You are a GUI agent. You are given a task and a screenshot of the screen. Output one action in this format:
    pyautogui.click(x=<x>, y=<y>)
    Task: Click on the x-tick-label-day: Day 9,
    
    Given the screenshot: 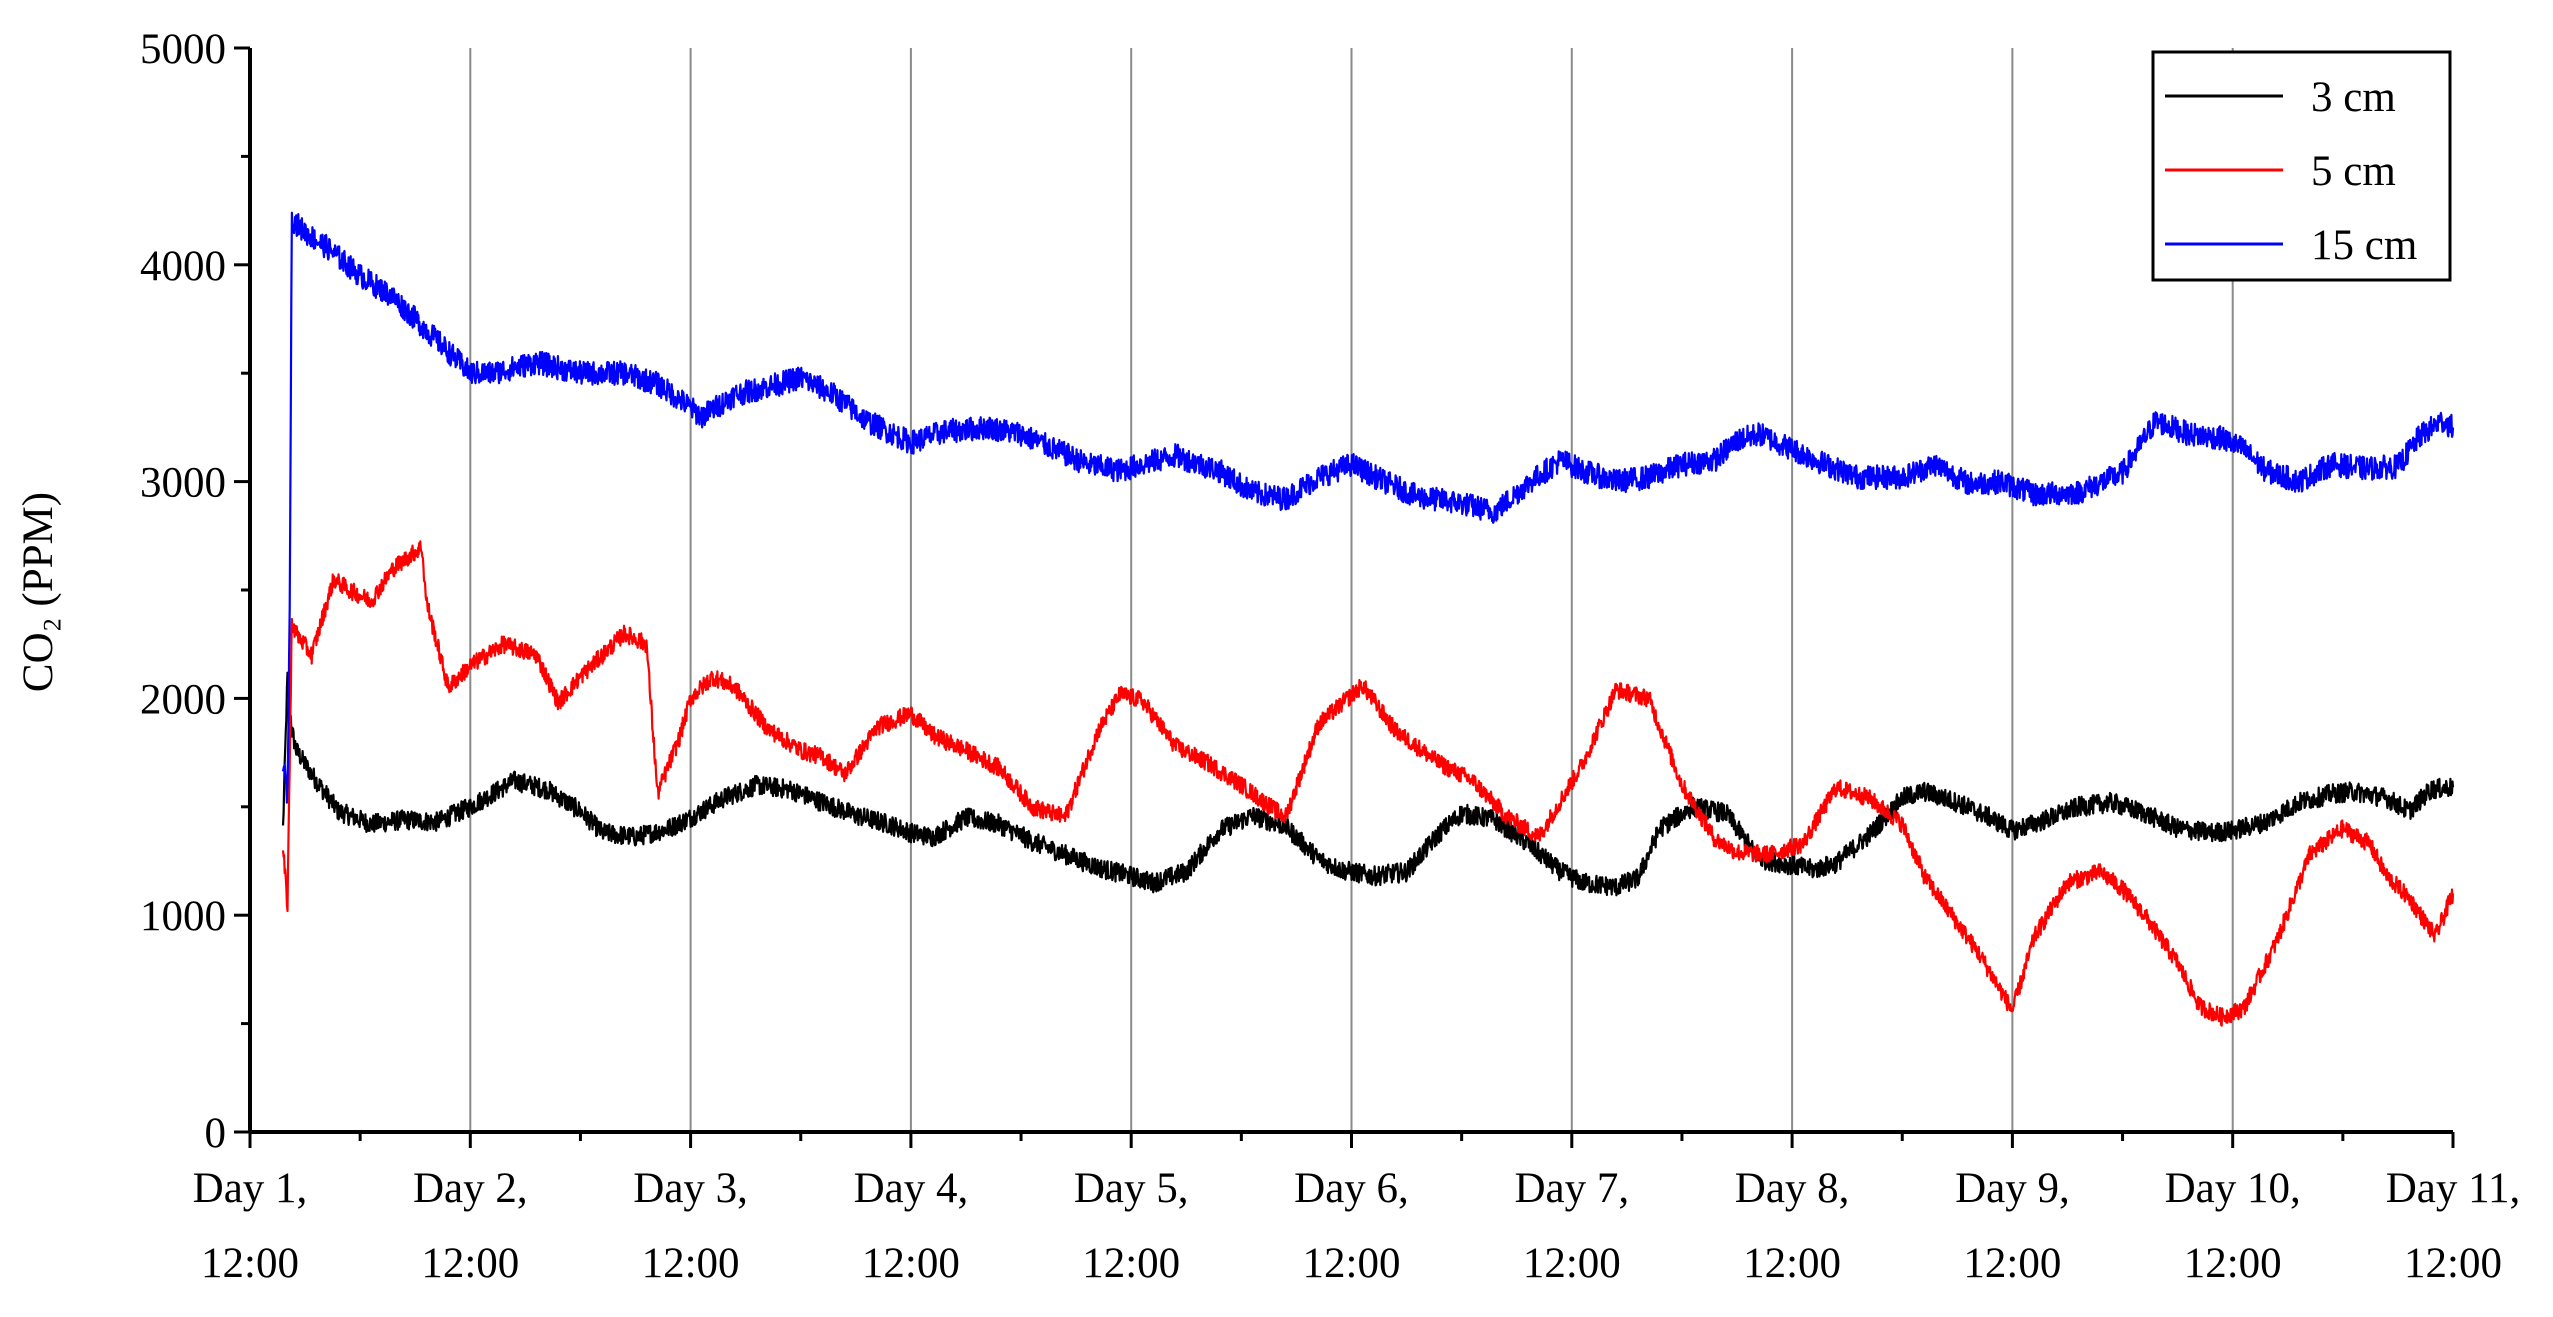 What is the action you would take?
    pyautogui.click(x=2012, y=1188)
    